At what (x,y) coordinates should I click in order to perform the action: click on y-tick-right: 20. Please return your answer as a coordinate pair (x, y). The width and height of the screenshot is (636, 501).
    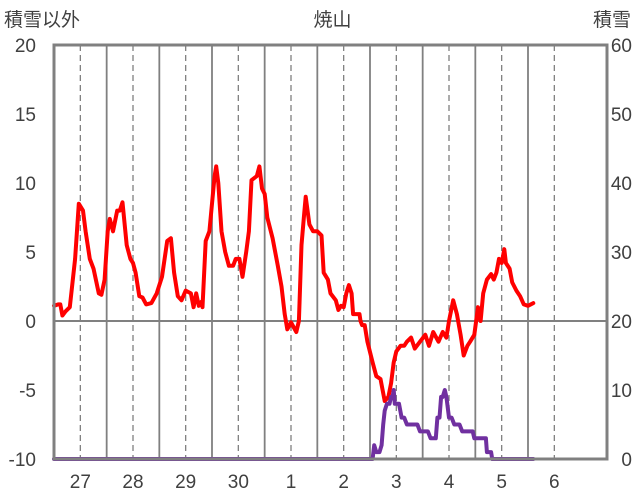
    Looking at the image, I should click on (621, 322).